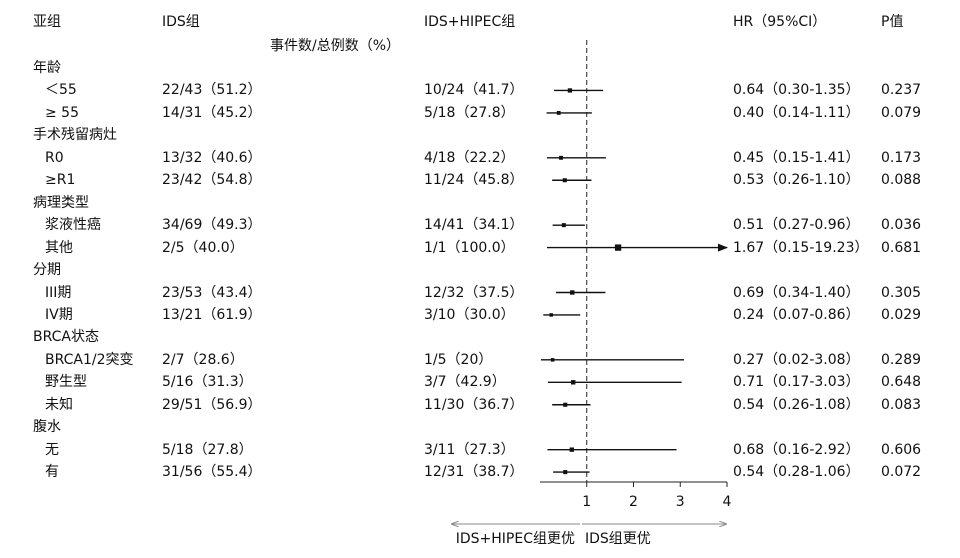 This screenshot has height=558, width=960. I want to click on hipec-events: 5/18（27.8）, so click(469, 112).